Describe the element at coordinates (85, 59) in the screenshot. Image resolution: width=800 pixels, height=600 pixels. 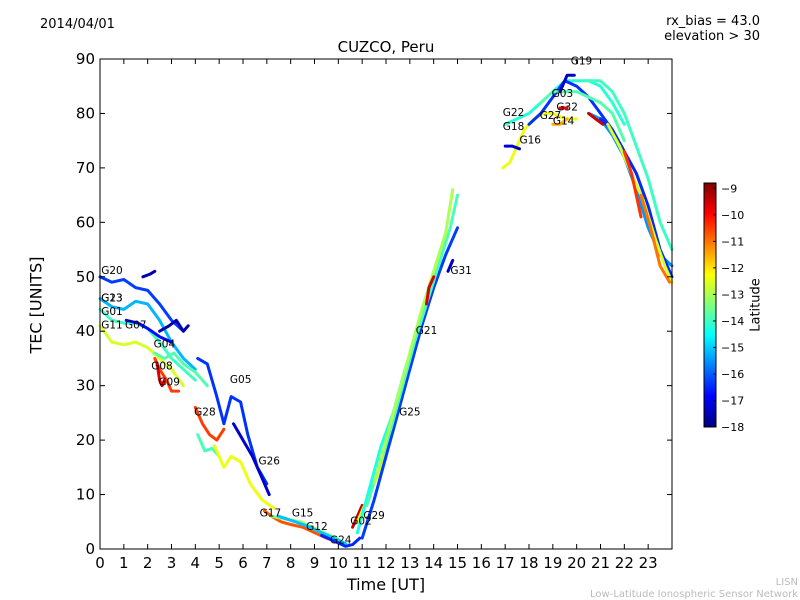
I see `y-tick-label: 90` at that location.